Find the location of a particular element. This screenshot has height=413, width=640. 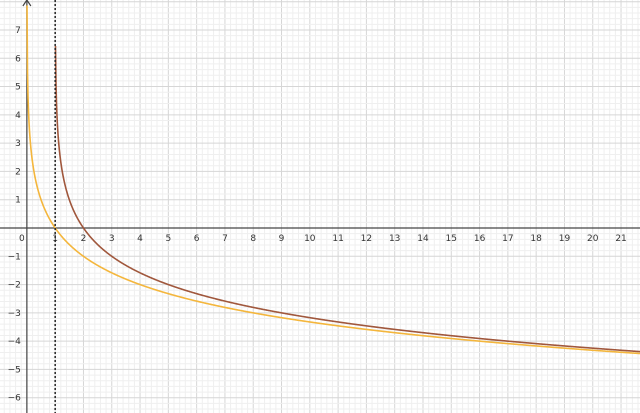

x-tick-label: 4 is located at coordinates (140, 239).